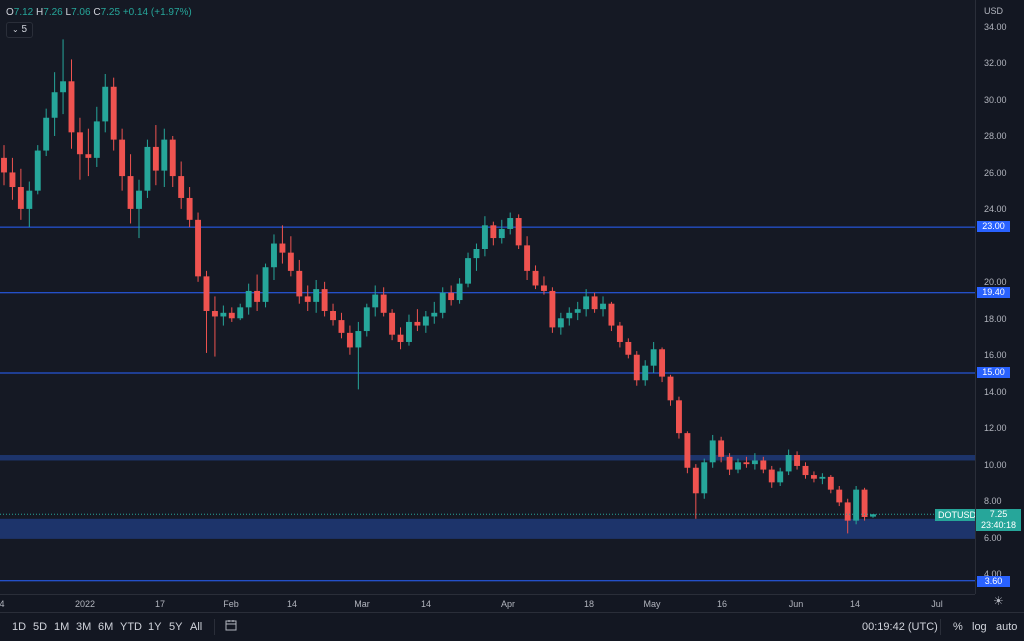 This screenshot has height=641, width=1024. What do you see at coordinates (40, 627) in the screenshot?
I see `timeframe-5d-button: 5D` at bounding box center [40, 627].